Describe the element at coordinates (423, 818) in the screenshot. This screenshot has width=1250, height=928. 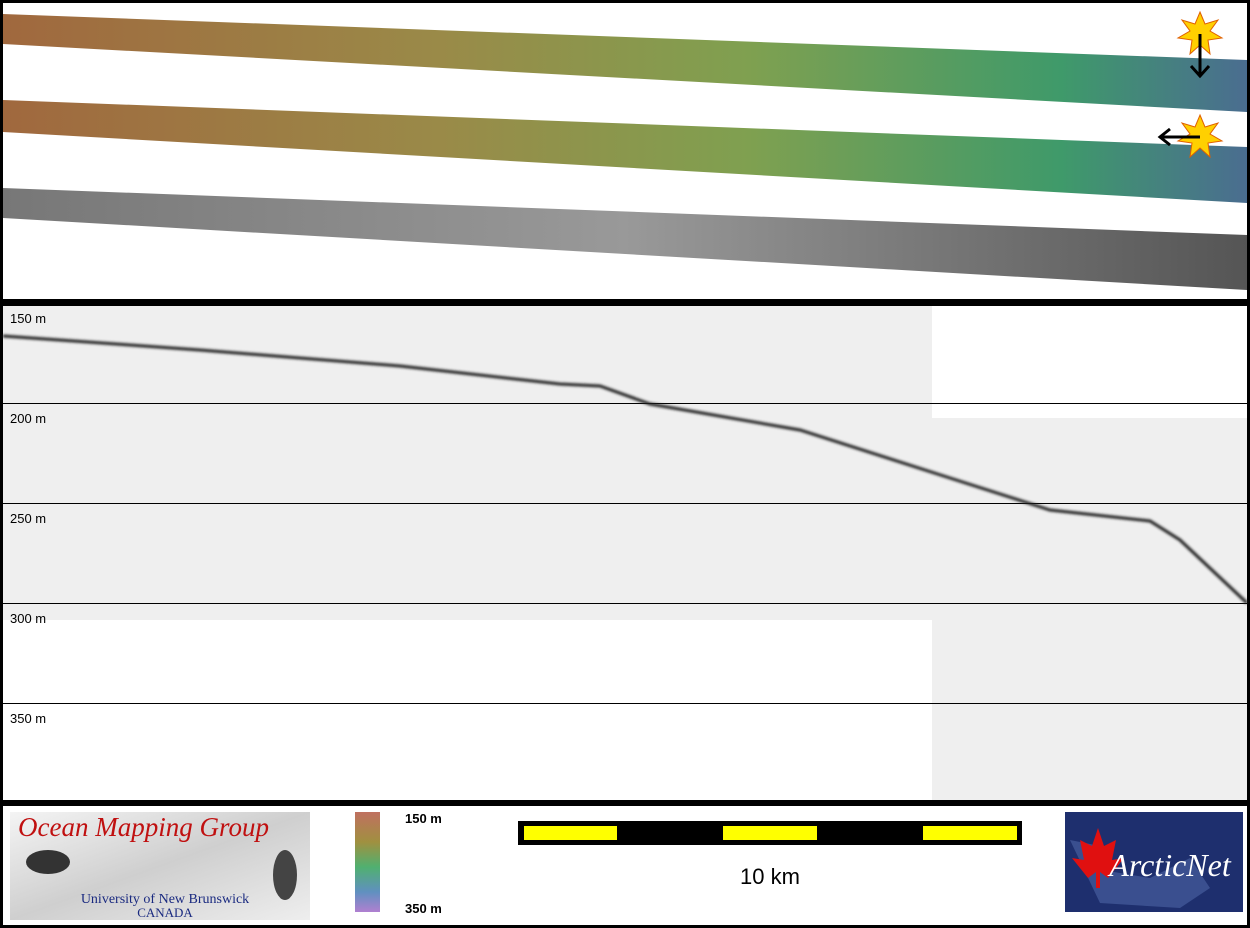
I see `colorbar-top-label: 150 m` at that location.